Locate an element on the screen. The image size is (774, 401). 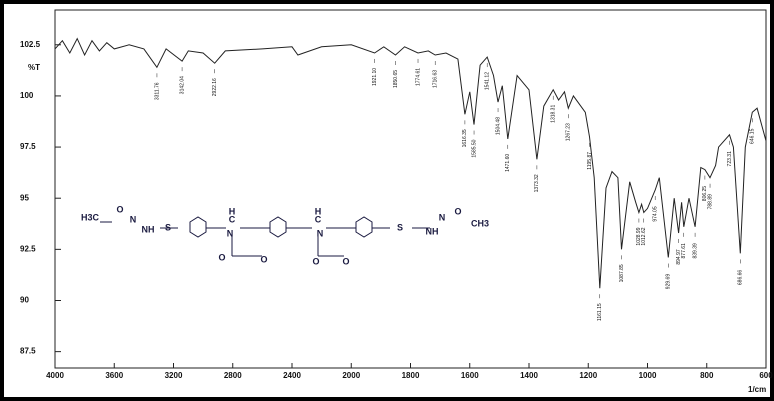
peak-label: 1850.65 is located at coordinates (396, 79).